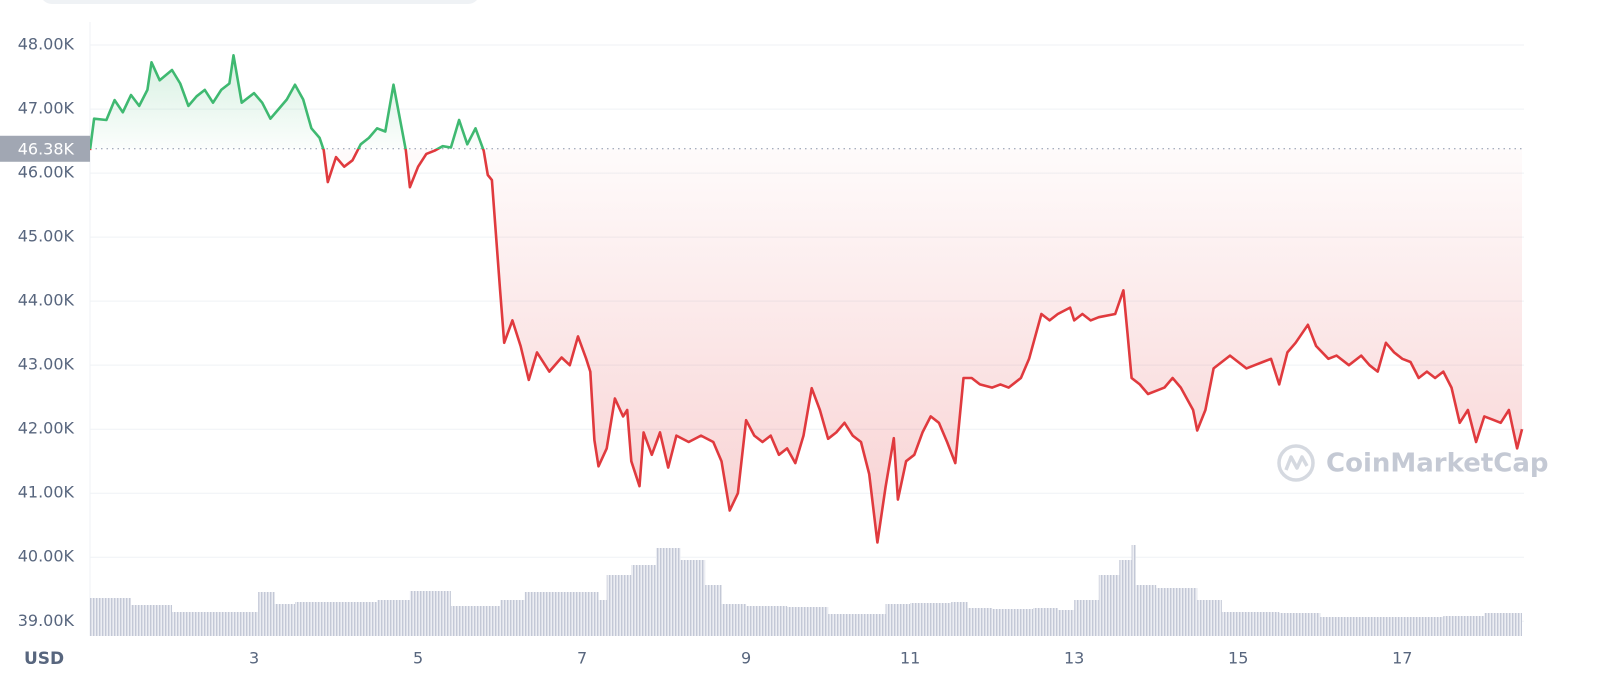 Image resolution: width=1600 pixels, height=687 pixels. What do you see at coordinates (260, 2) in the screenshot?
I see `search-bar` at bounding box center [260, 2].